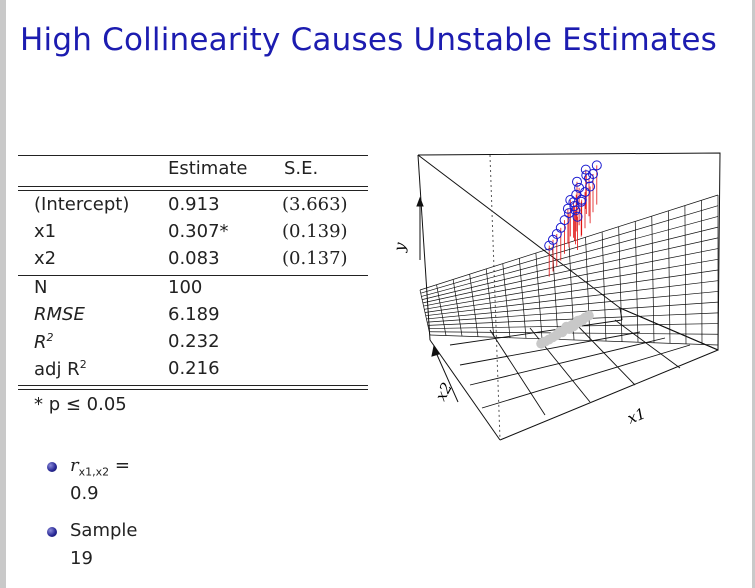 This screenshot has width=755, height=588. I want to click on bullet-correlation-value: 0.9, so click(84, 493).